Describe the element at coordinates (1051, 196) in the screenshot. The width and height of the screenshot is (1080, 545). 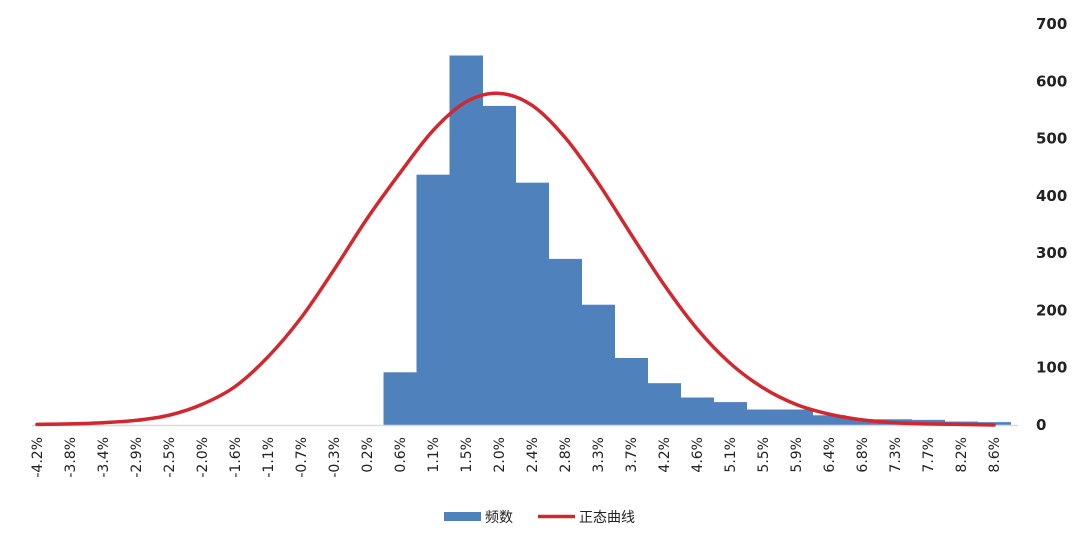
I see `y-tick-label: 400` at that location.